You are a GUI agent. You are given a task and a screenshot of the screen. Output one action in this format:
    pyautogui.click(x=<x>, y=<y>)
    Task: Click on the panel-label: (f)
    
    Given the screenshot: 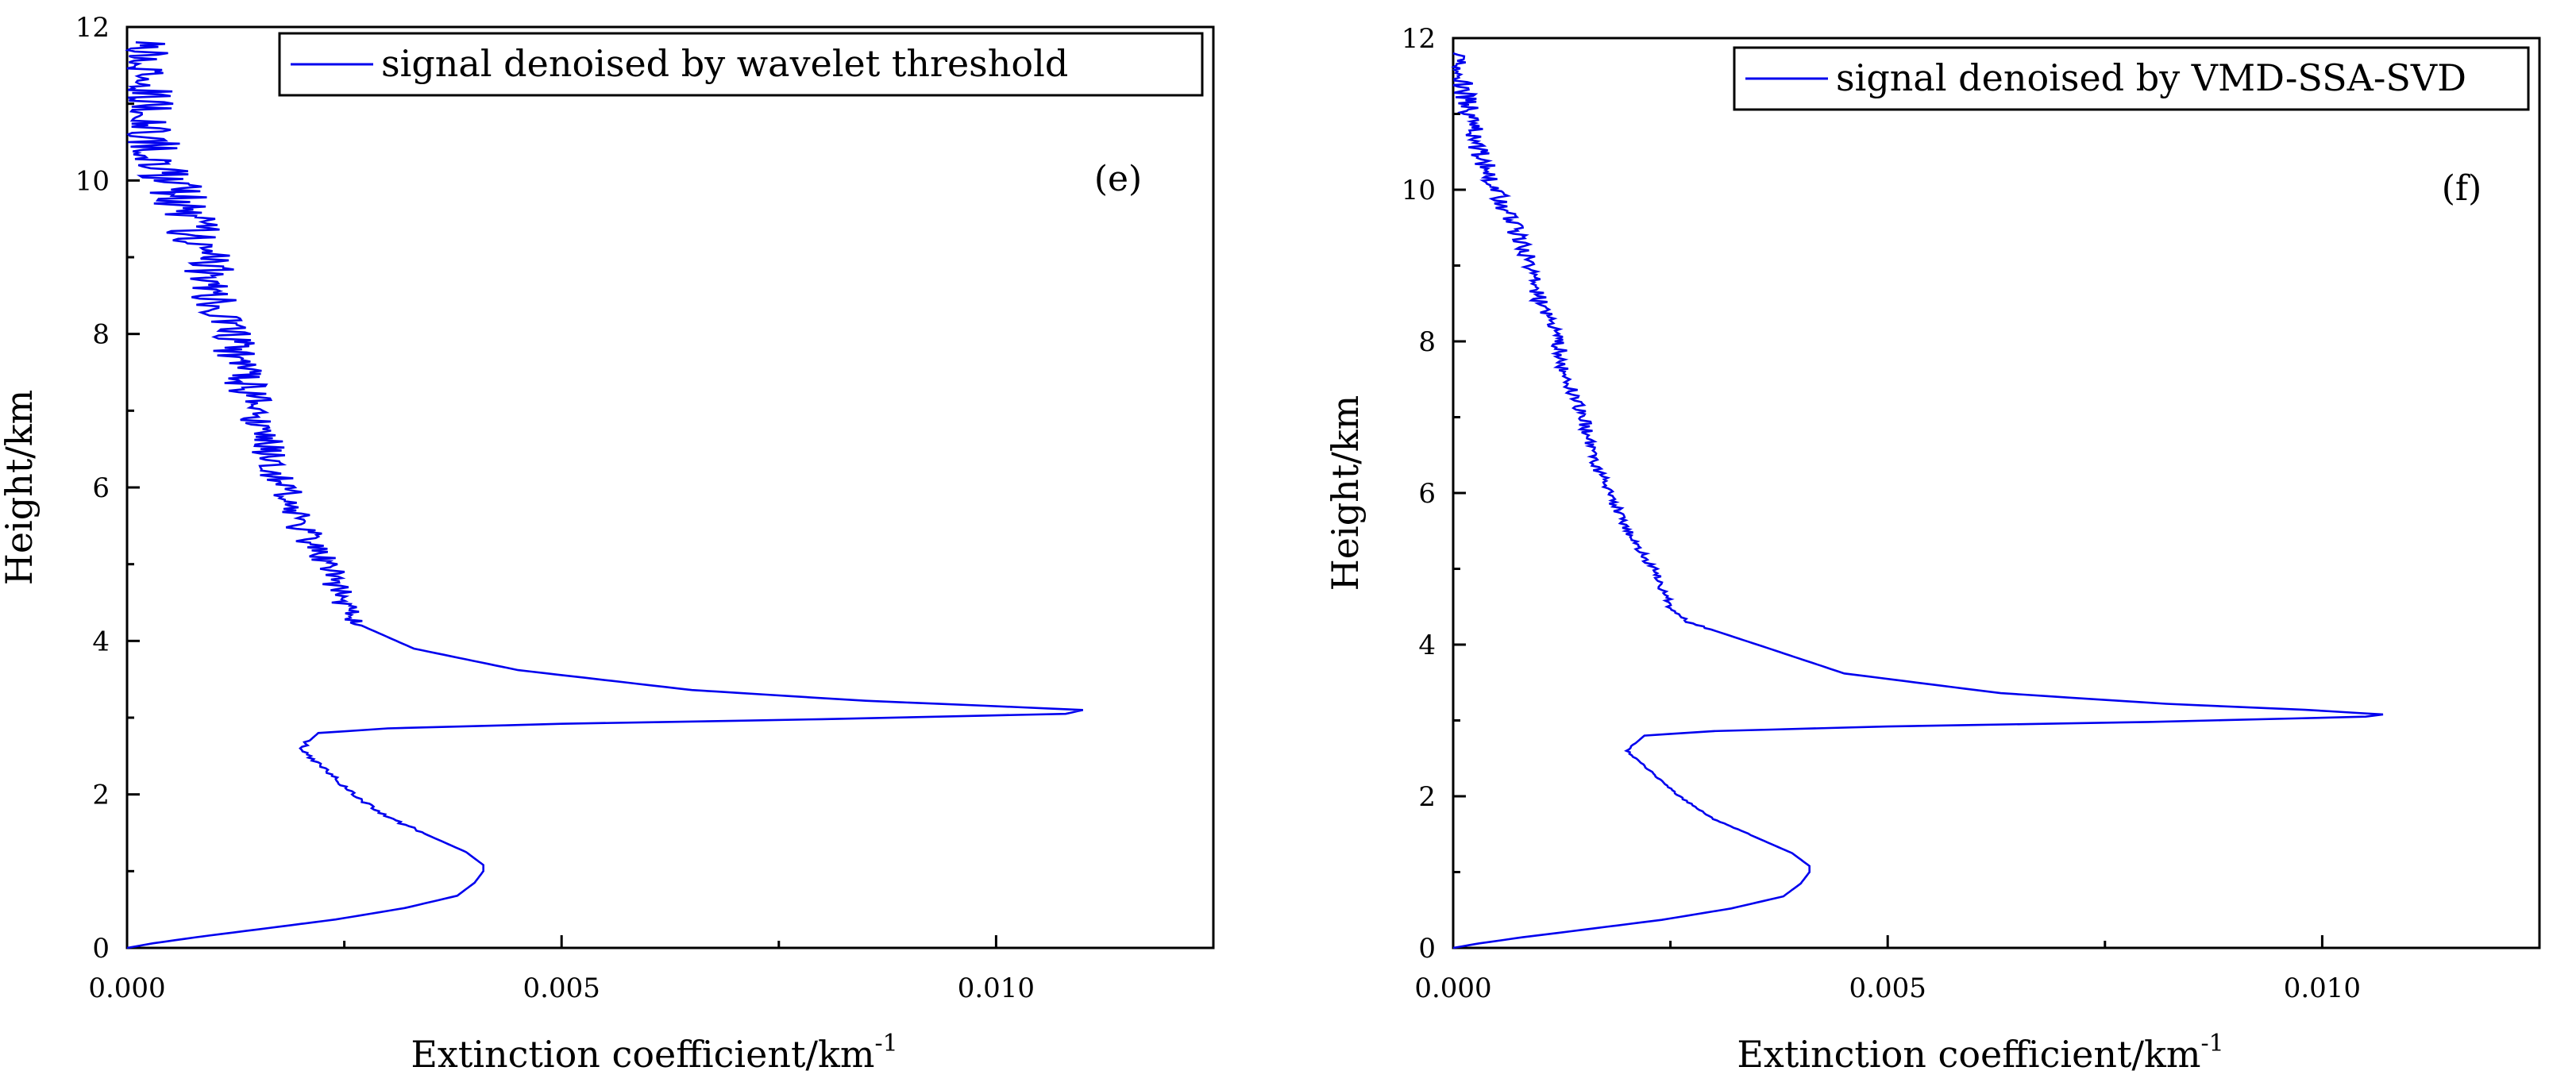 What is the action you would take?
    pyautogui.click(x=2462, y=188)
    